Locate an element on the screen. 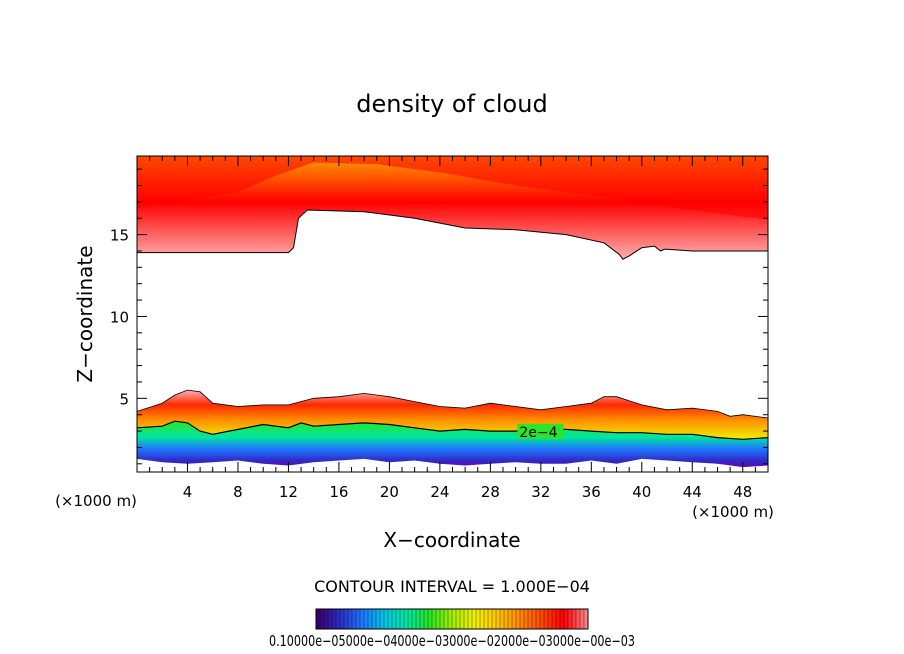 The width and height of the screenshot is (904, 654). chart-title: density of cloud is located at coordinates (451, 104).